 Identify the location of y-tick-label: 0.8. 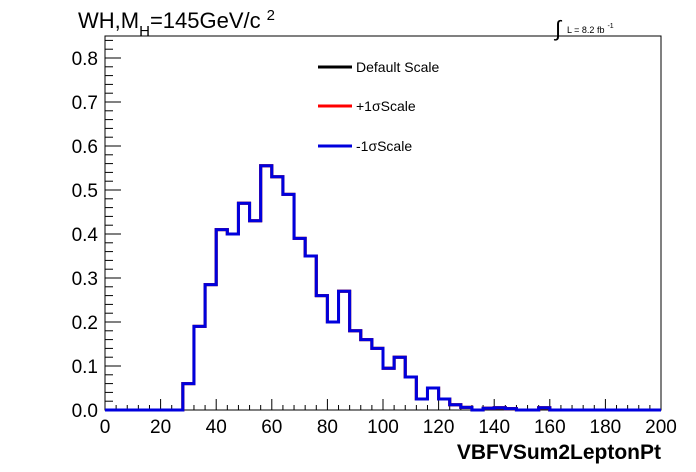
(85, 59).